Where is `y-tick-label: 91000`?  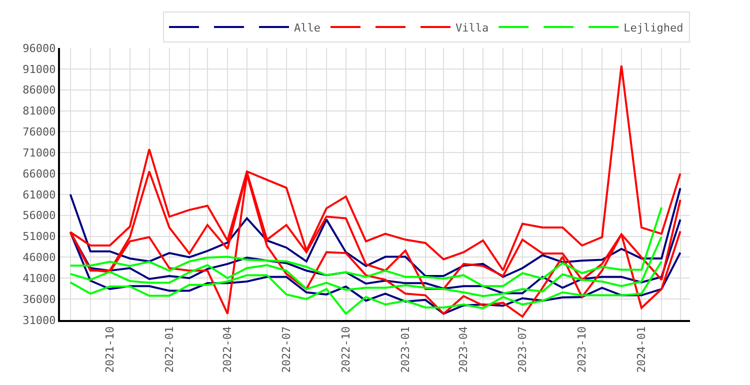
y-tick-label: 91000 is located at coordinates (39, 69).